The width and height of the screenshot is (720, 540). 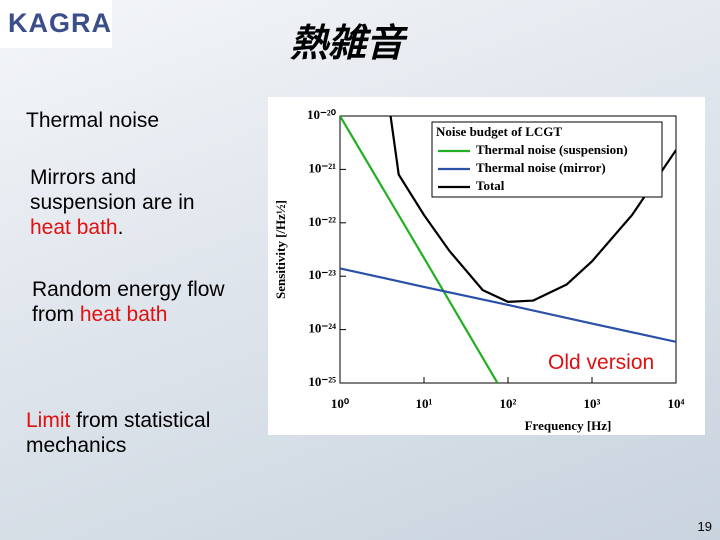 What do you see at coordinates (499, 131) in the screenshot?
I see `legend-title: Noise budget of LCGT` at bounding box center [499, 131].